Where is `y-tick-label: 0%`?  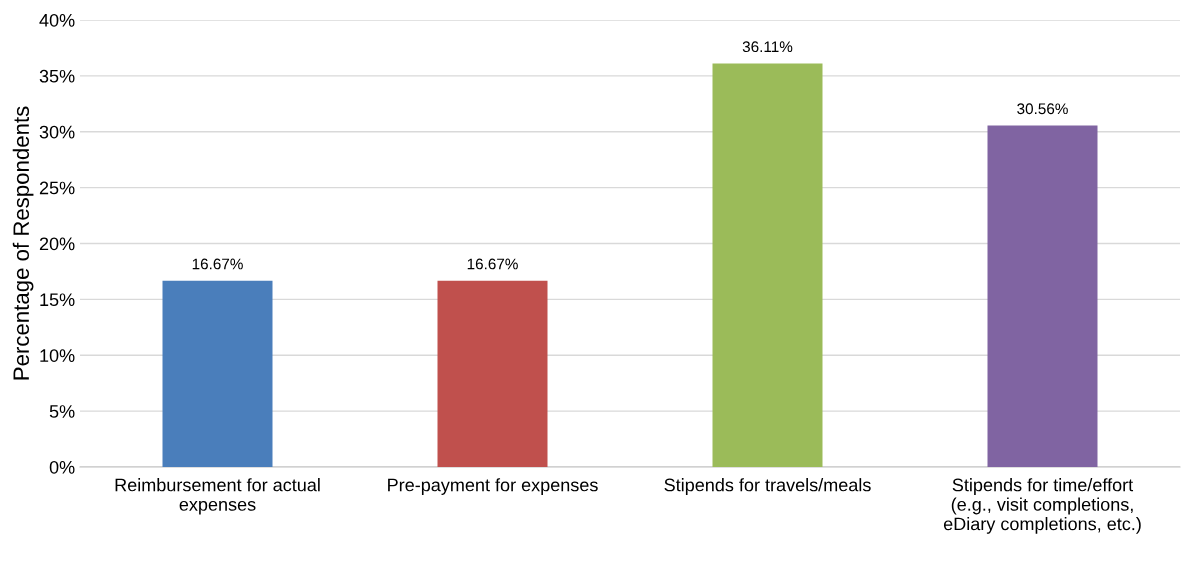
y-tick-label: 0% is located at coordinates (62, 467).